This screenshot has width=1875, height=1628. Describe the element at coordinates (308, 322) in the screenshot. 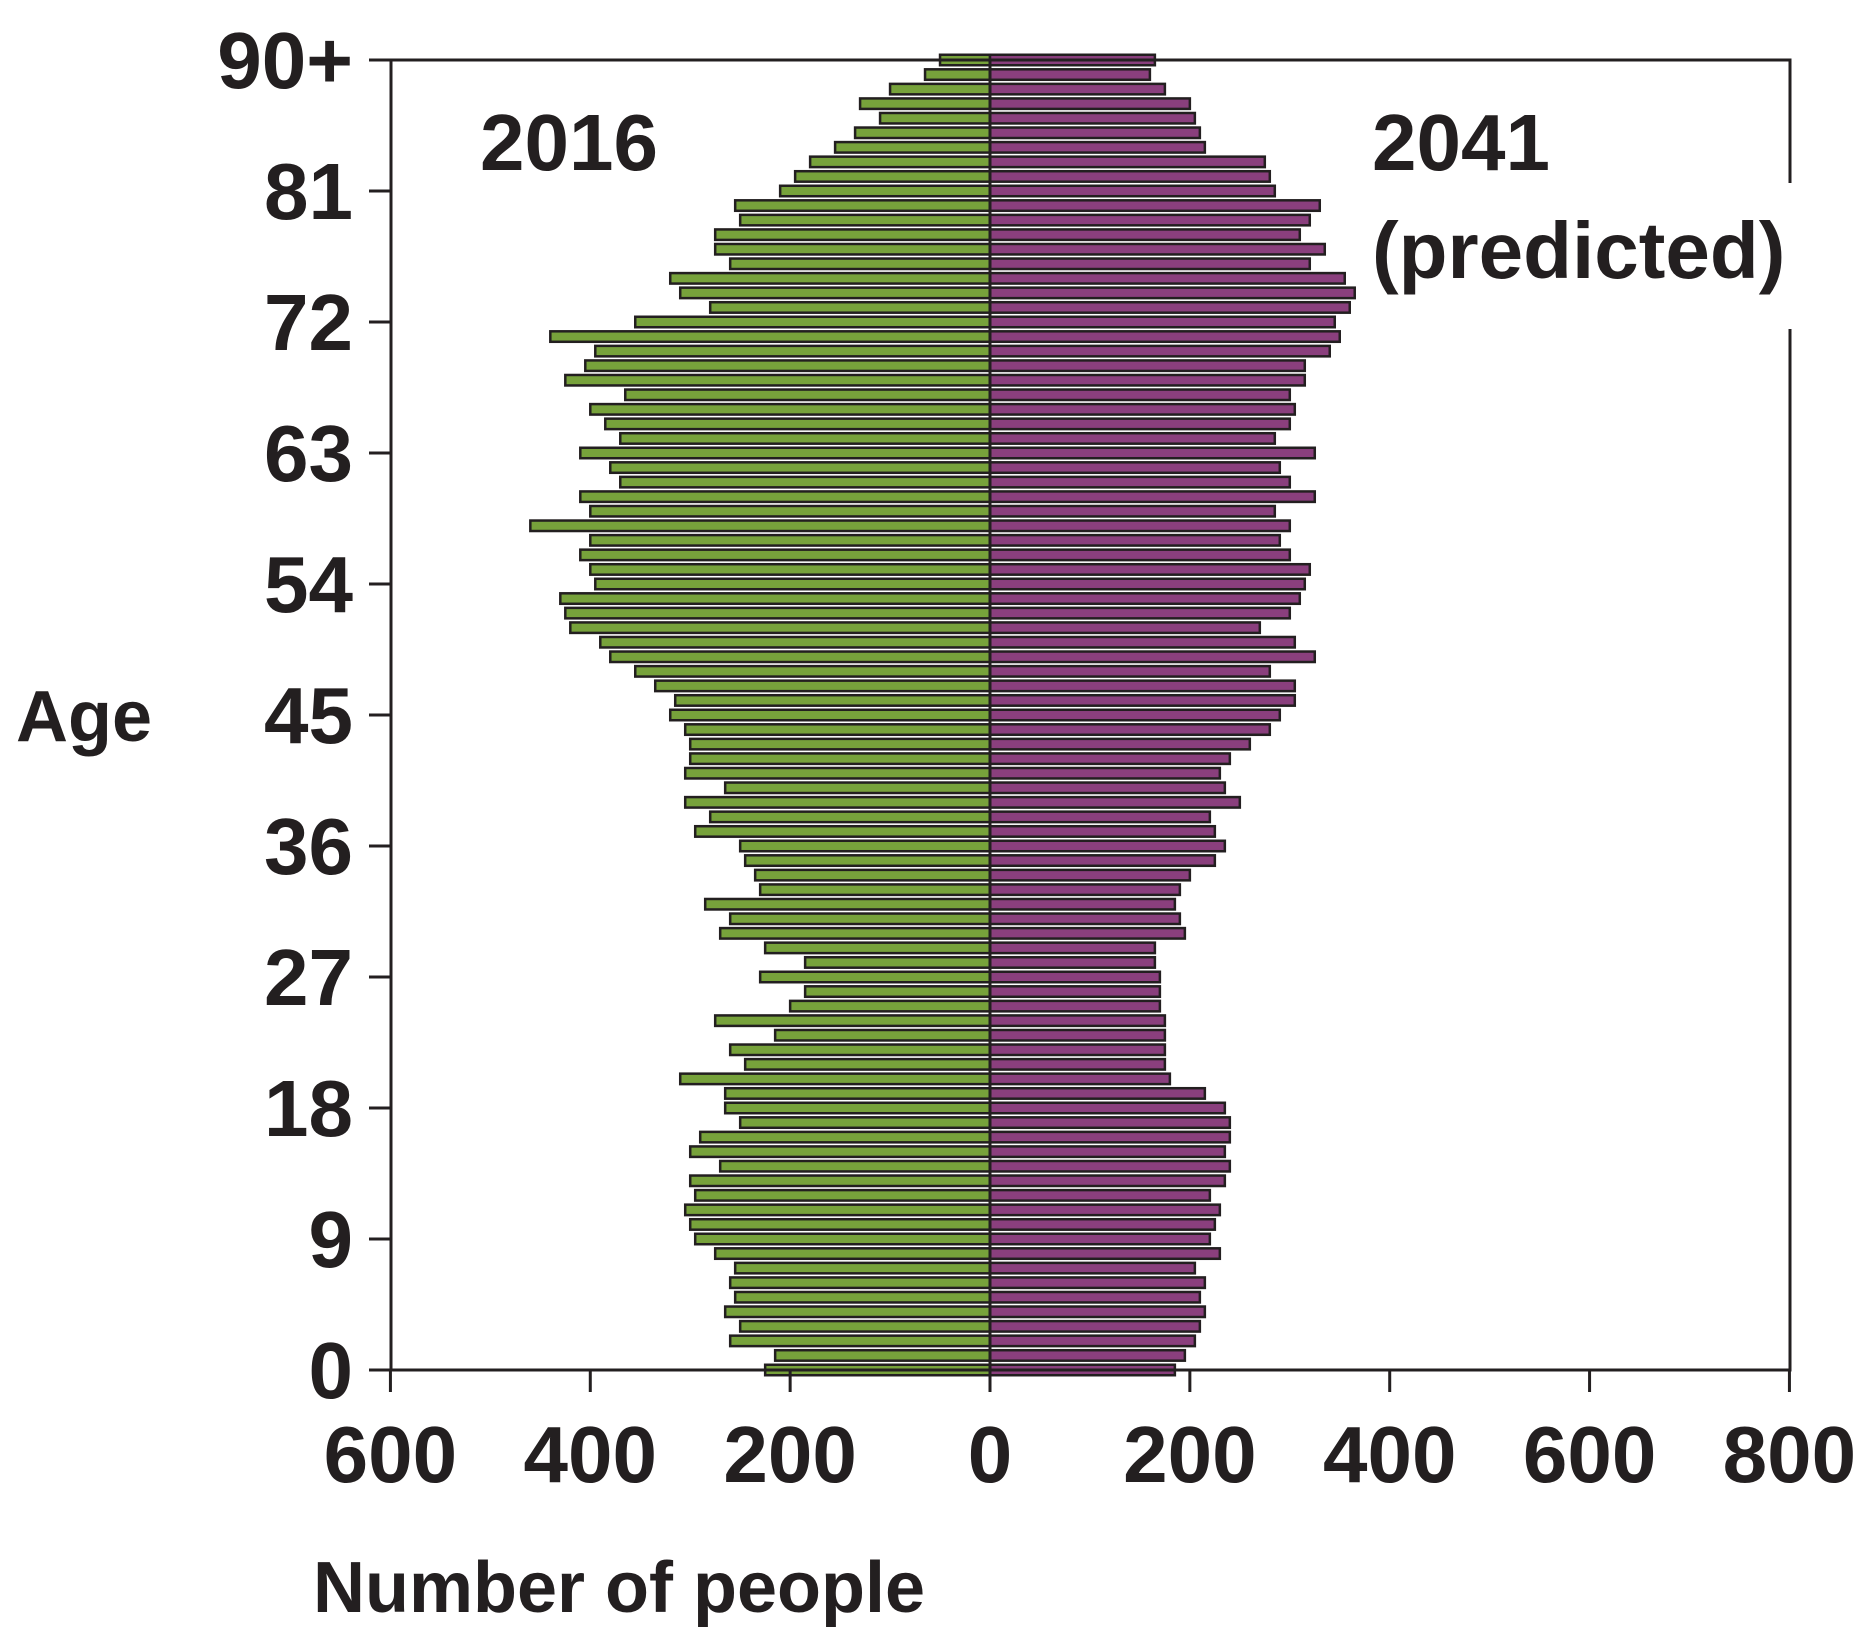

I see `y-tick-label: 72` at that location.